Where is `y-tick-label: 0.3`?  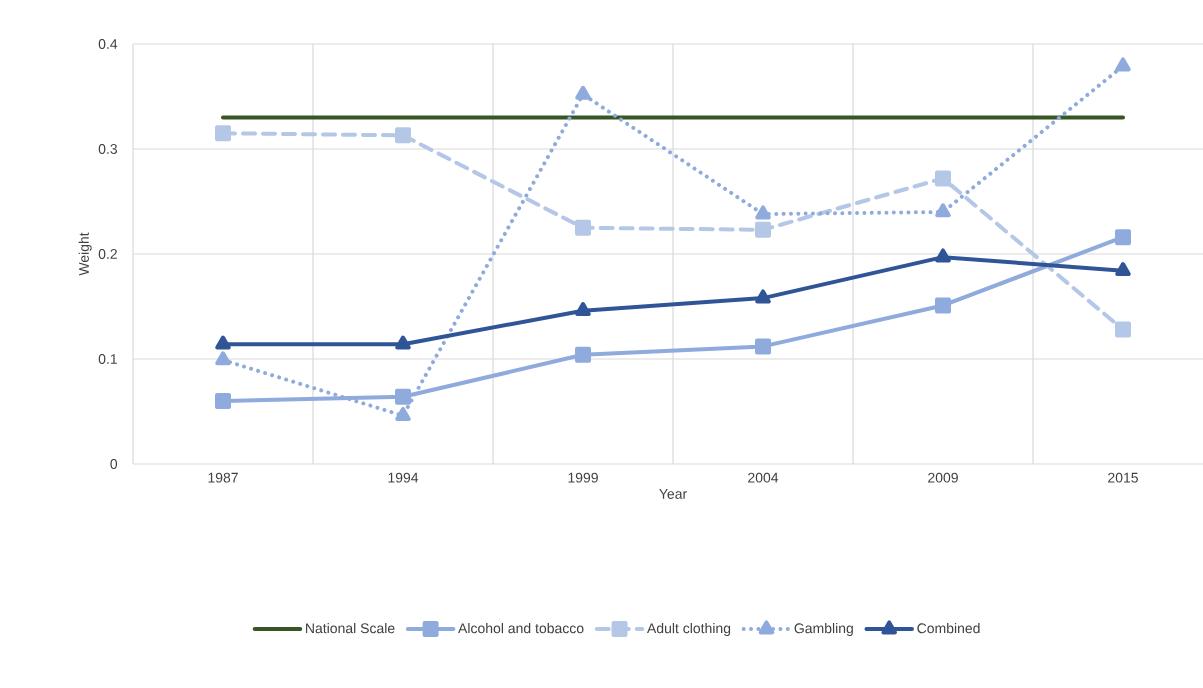
y-tick-label: 0.3 is located at coordinates (108, 149).